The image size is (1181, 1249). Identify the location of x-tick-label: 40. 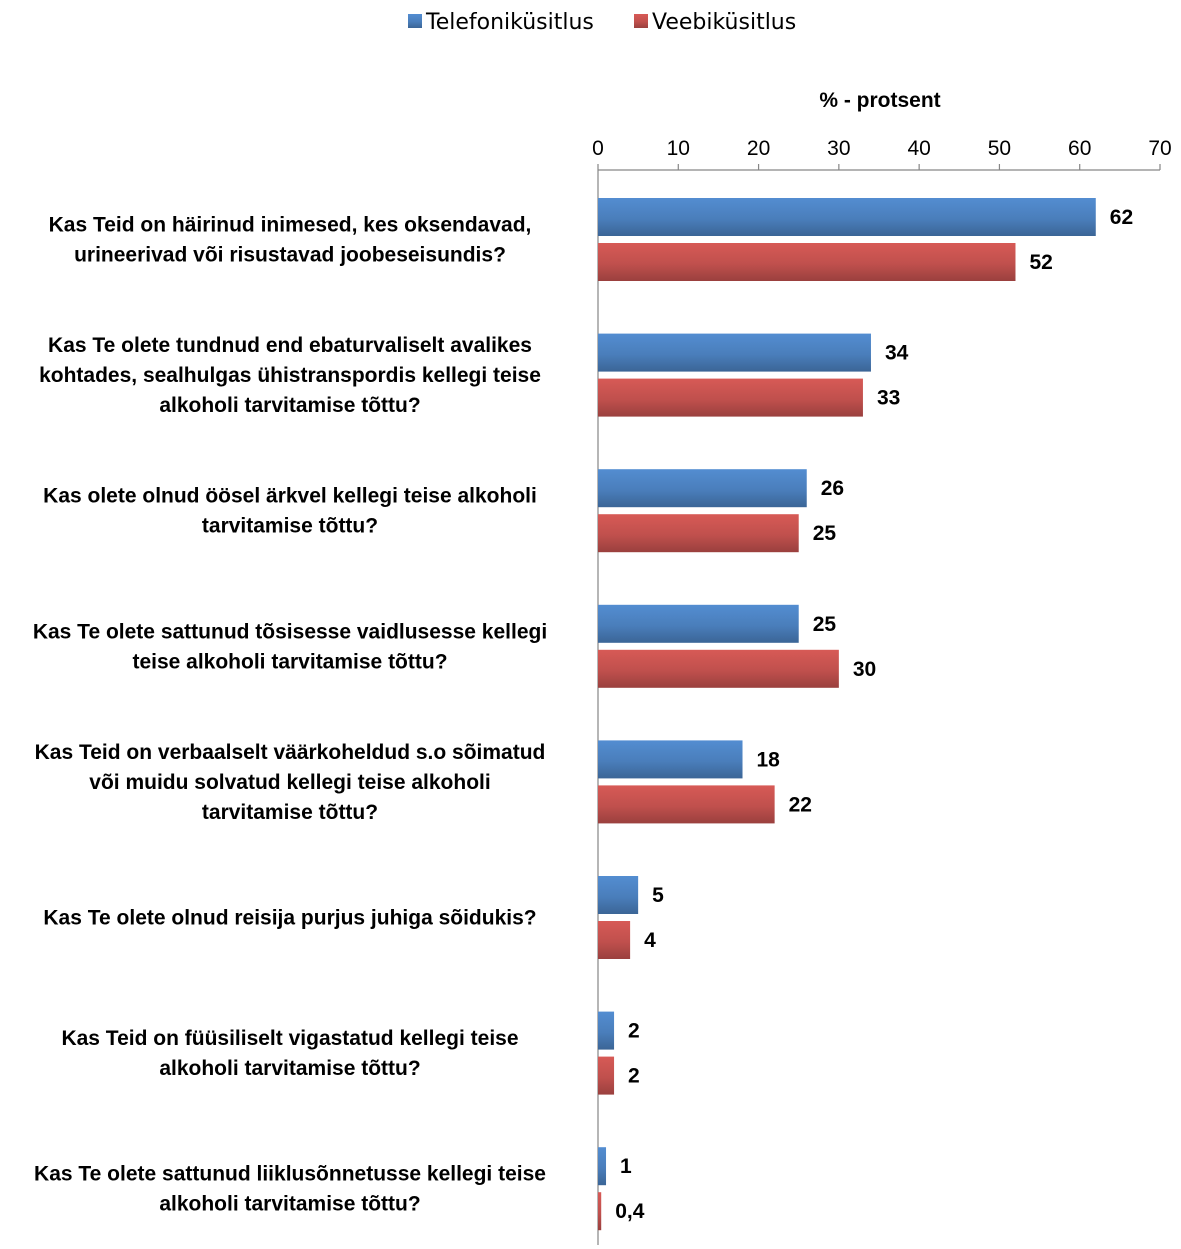
(918, 148).